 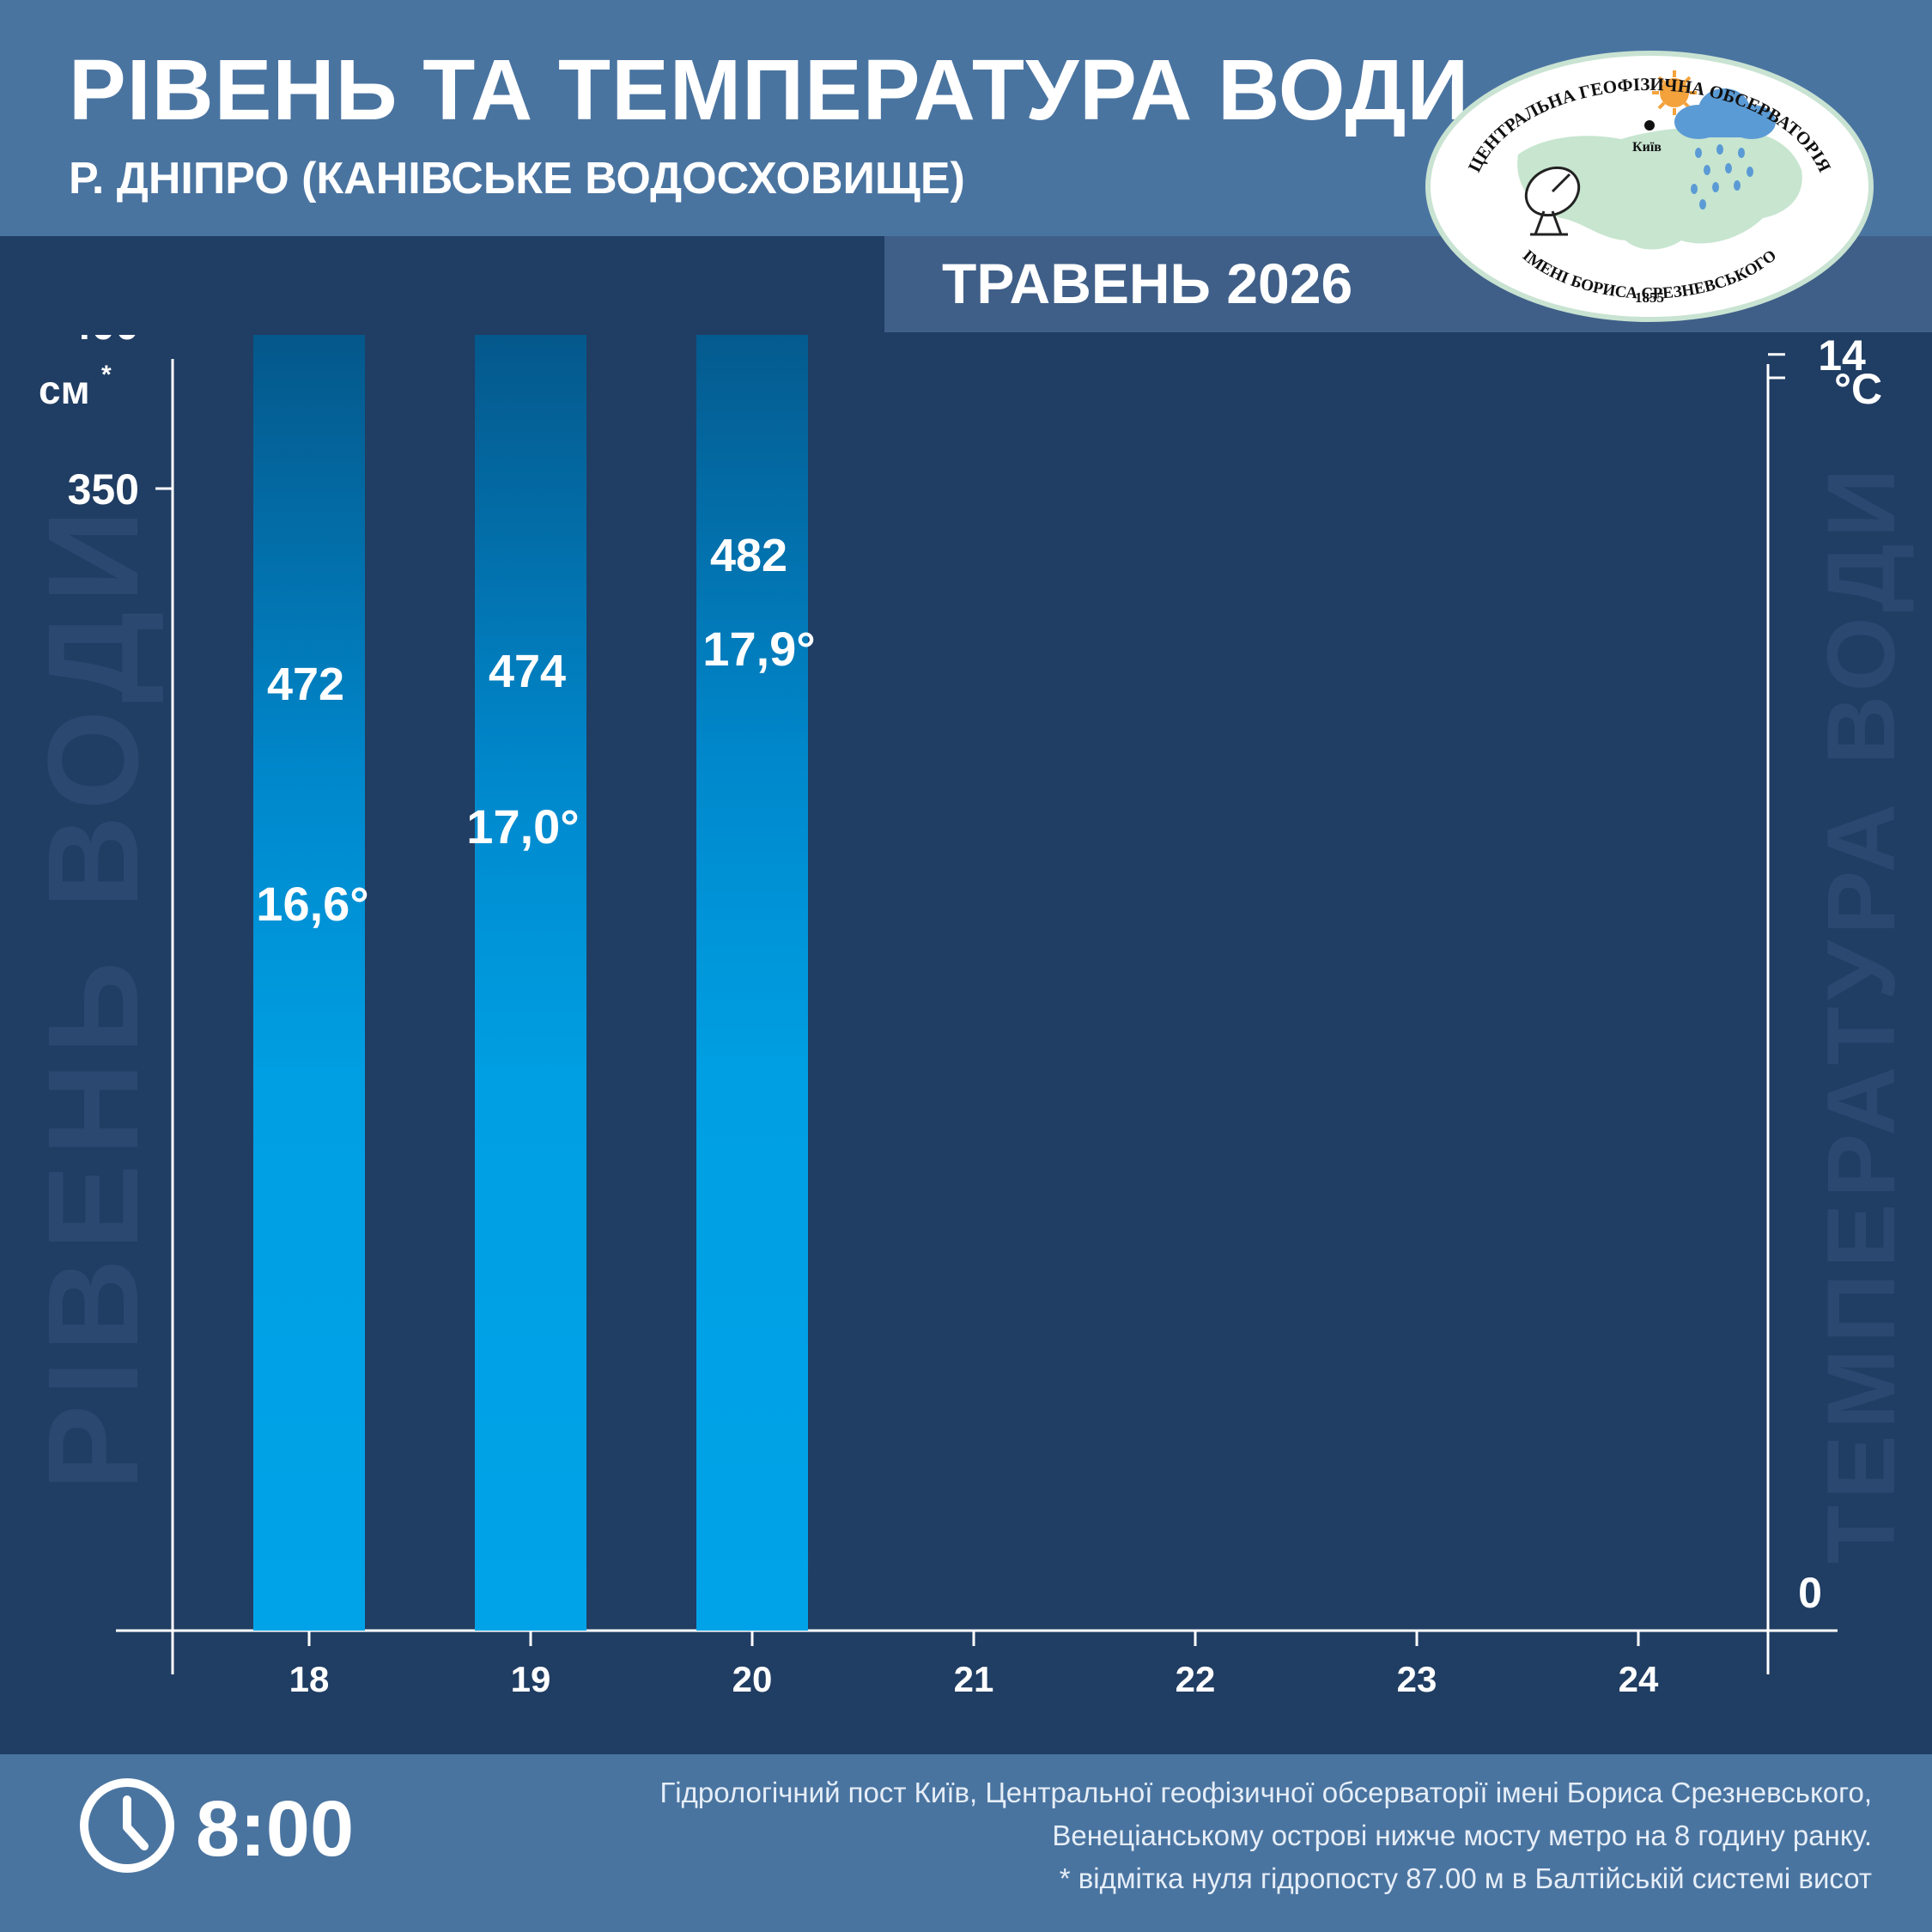 What do you see at coordinates (748, 555) in the screenshot?
I see `level-value-label: 482` at bounding box center [748, 555].